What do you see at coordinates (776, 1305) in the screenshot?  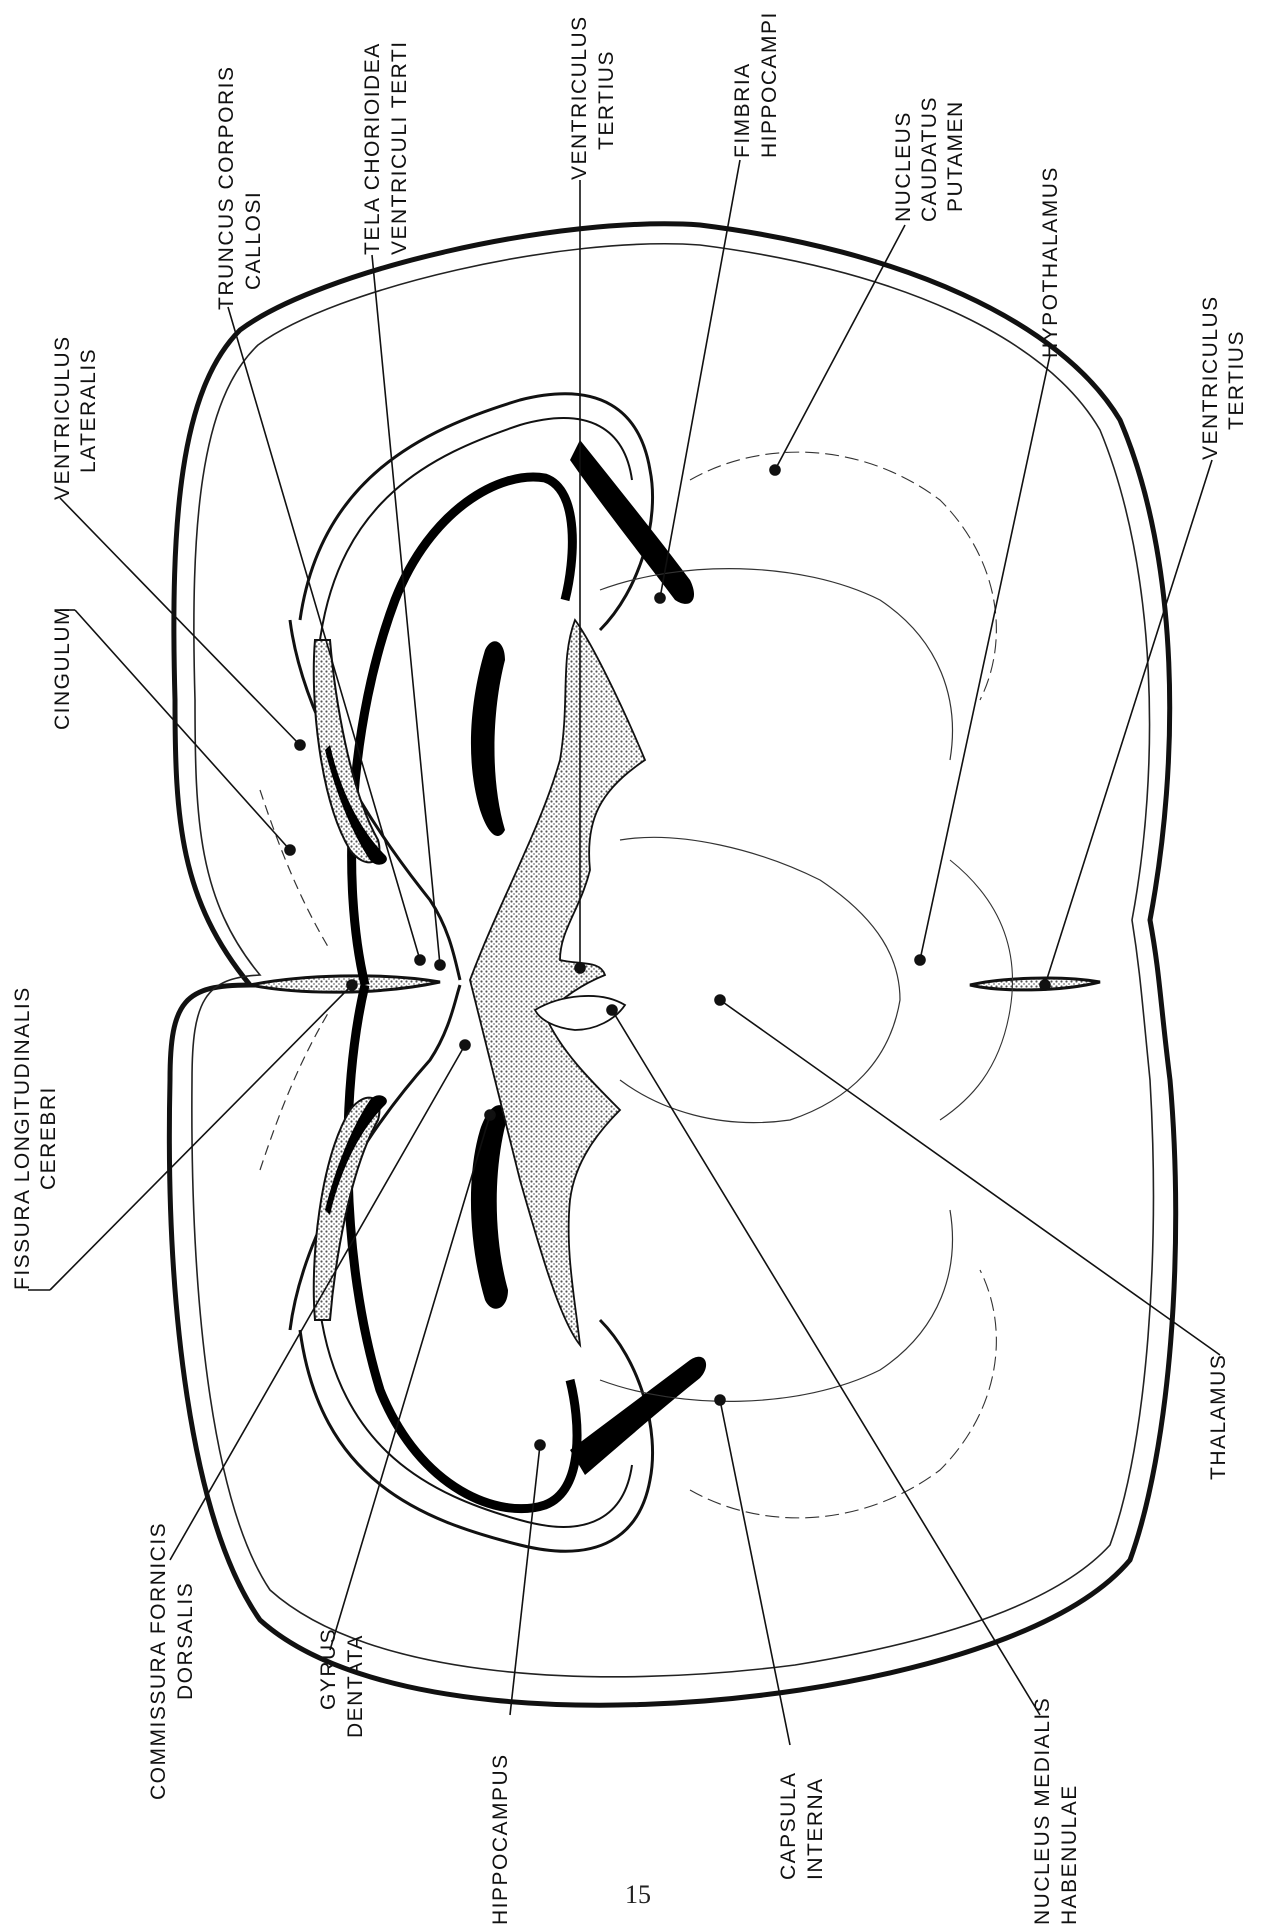 I see `caudatus-outline-lower` at bounding box center [776, 1305].